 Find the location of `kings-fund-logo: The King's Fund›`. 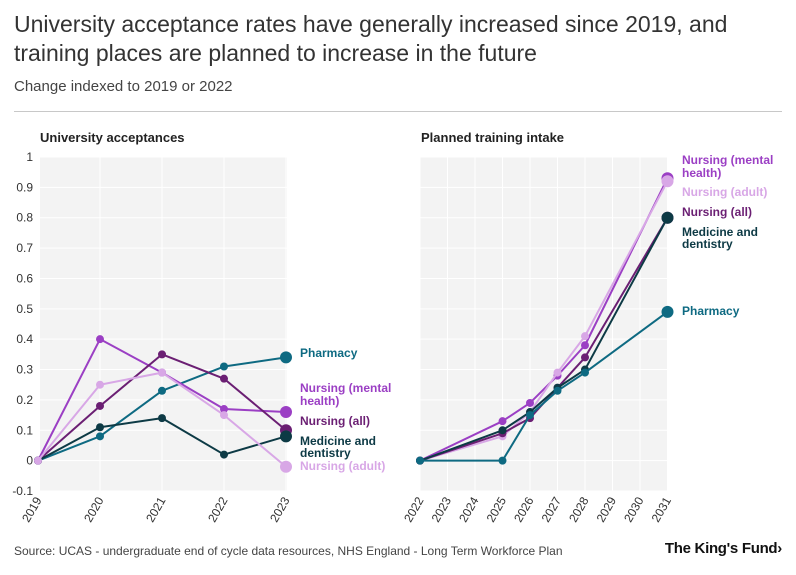

kings-fund-logo: The King's Fund› is located at coordinates (723, 548).